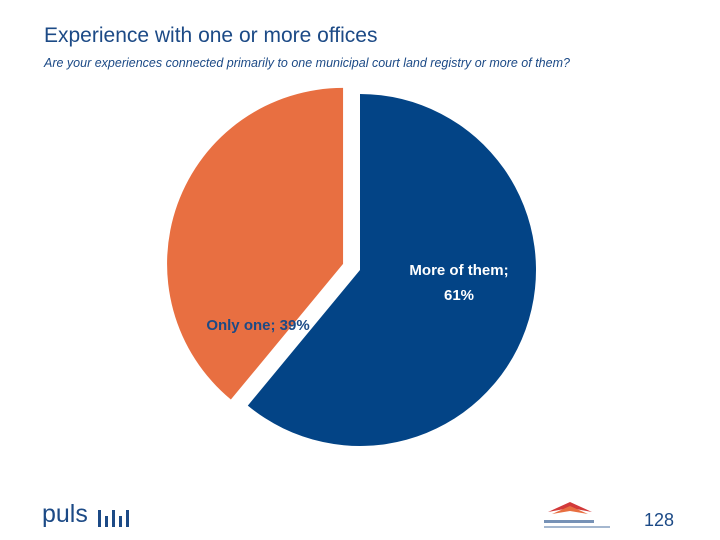 The width and height of the screenshot is (720, 540). What do you see at coordinates (577, 515) in the screenshot?
I see `partner-logo-icon` at bounding box center [577, 515].